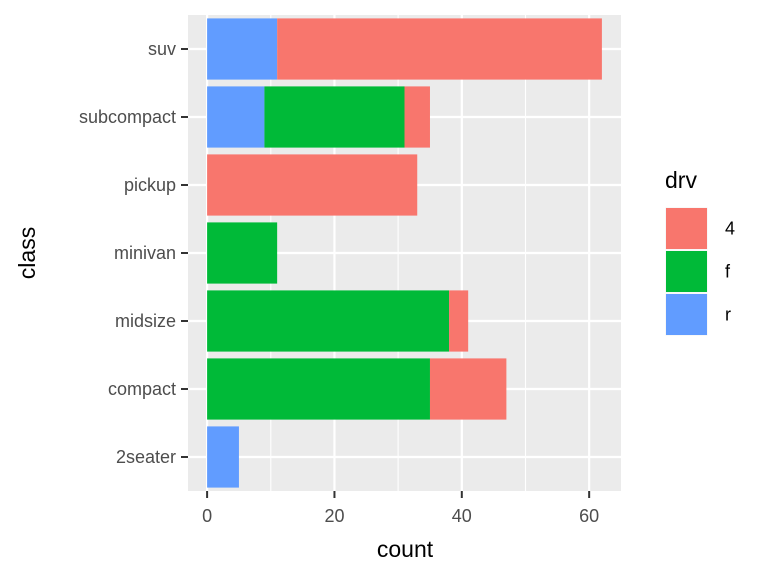 Image resolution: width=768 pixels, height=576 pixels. I want to click on legend-label-r: r, so click(728, 315).